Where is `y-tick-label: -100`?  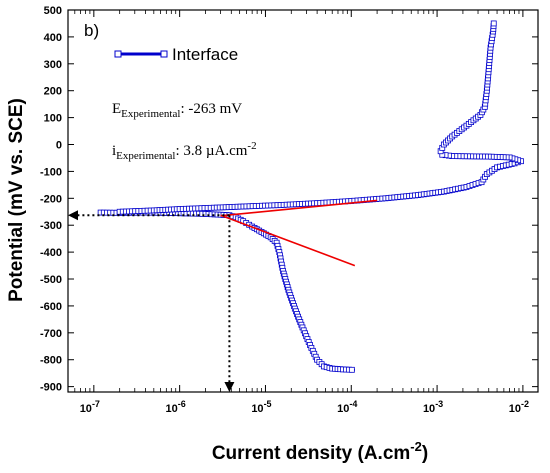
y-tick-label: -100 is located at coordinates (51, 172).